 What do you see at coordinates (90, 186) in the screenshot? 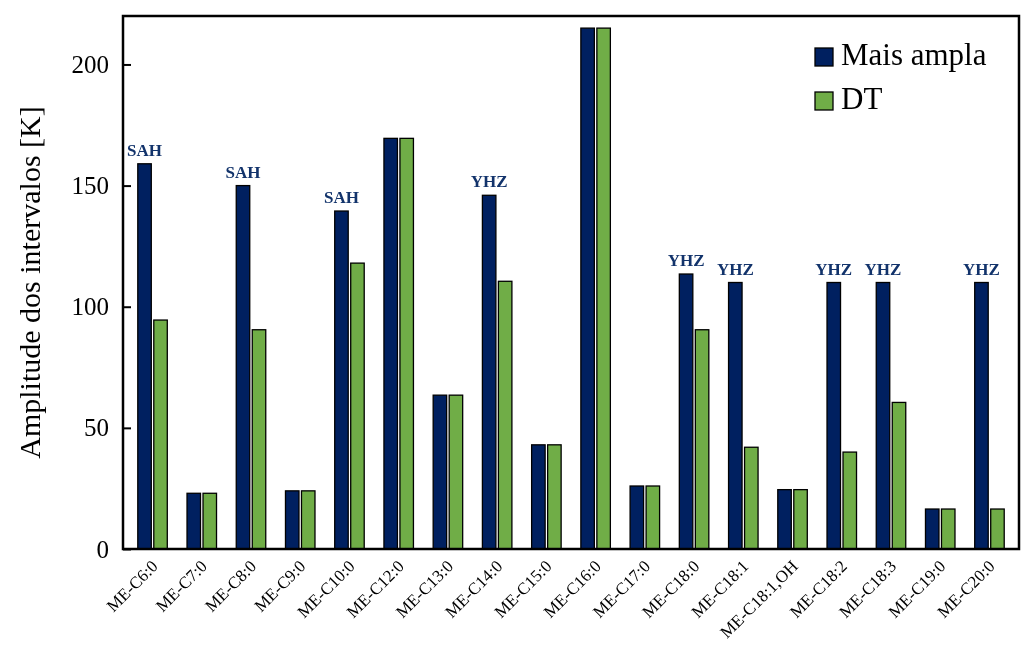
I see `y-tick-label: 150` at bounding box center [90, 186].